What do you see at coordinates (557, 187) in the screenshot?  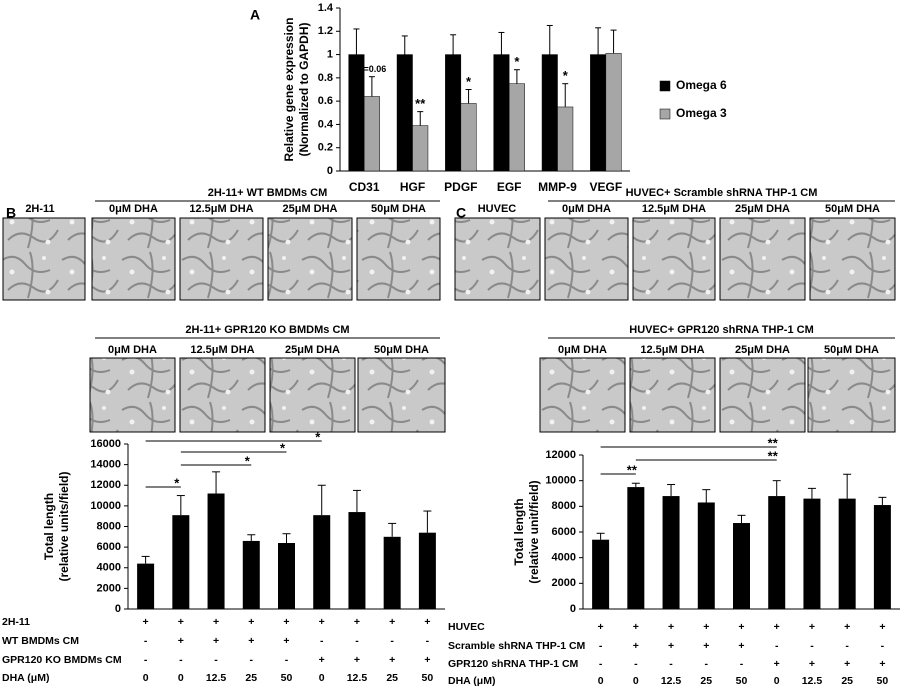 I see `x-tick-label: MMP-9` at bounding box center [557, 187].